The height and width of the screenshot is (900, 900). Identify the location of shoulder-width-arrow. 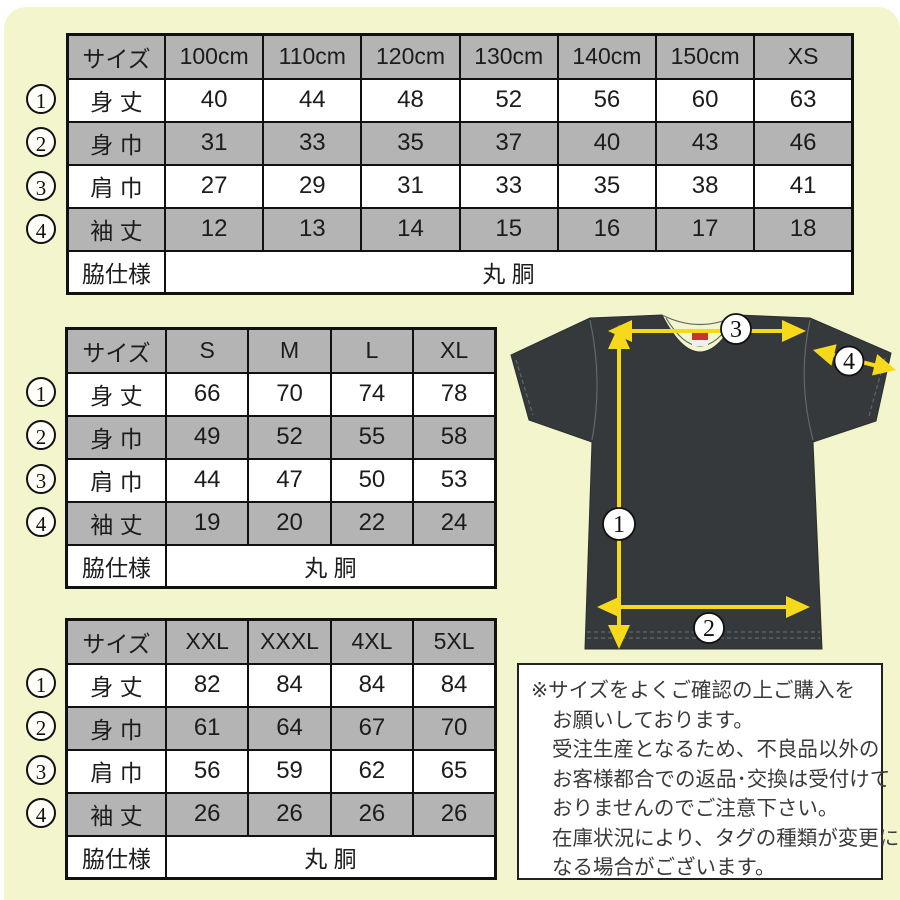
(707, 331).